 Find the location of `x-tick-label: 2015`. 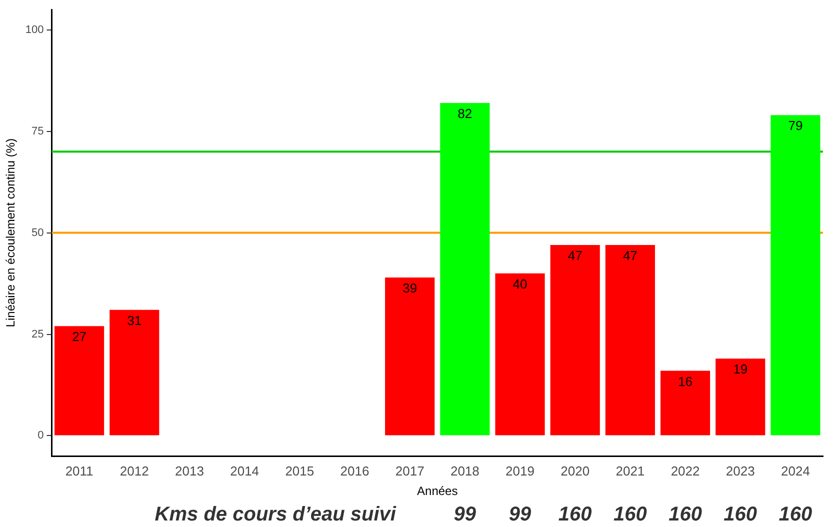

x-tick-label: 2015 is located at coordinates (299, 470).